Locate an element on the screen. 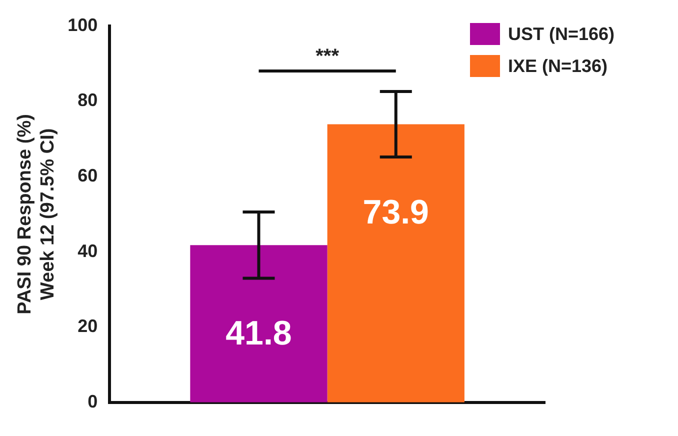  y-axis-title: PASI 90 Response (%) Week 12 (97.5% CI) is located at coordinates (36, 214).